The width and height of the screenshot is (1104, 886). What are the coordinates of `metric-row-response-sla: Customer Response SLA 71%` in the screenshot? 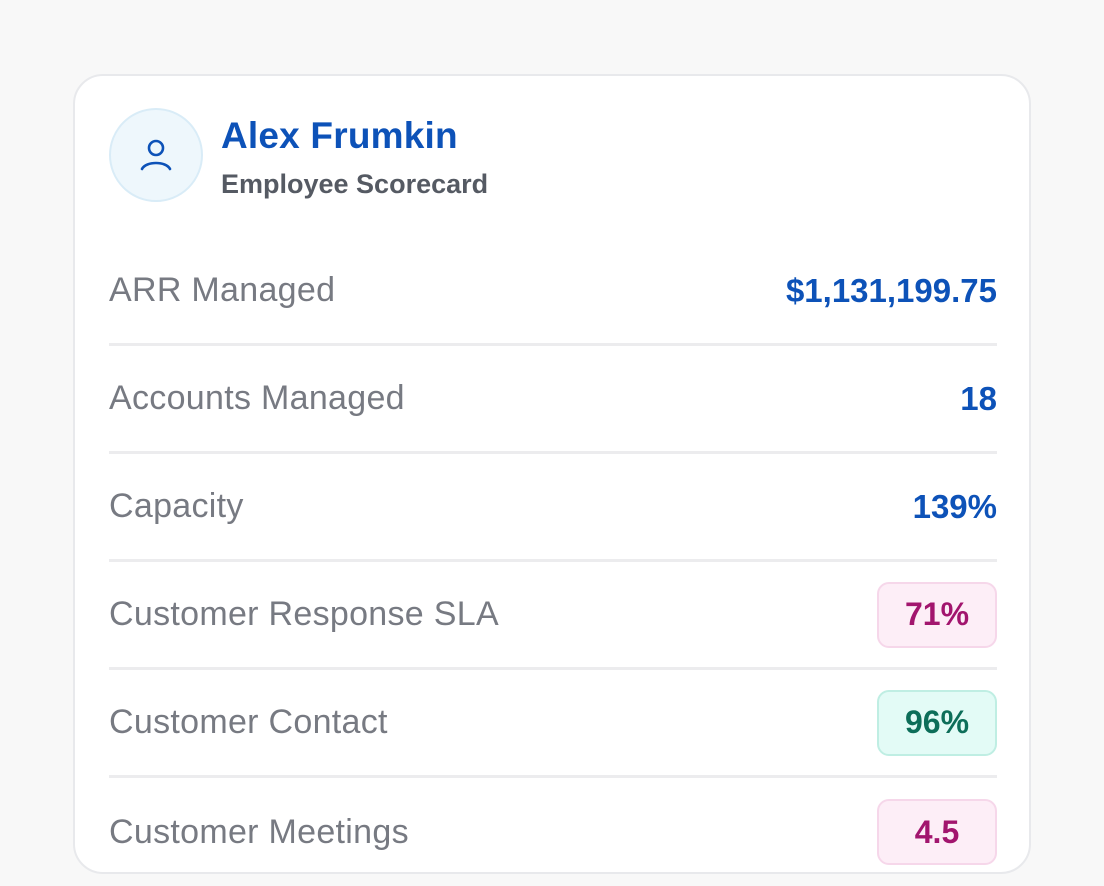 It's located at (553, 616).